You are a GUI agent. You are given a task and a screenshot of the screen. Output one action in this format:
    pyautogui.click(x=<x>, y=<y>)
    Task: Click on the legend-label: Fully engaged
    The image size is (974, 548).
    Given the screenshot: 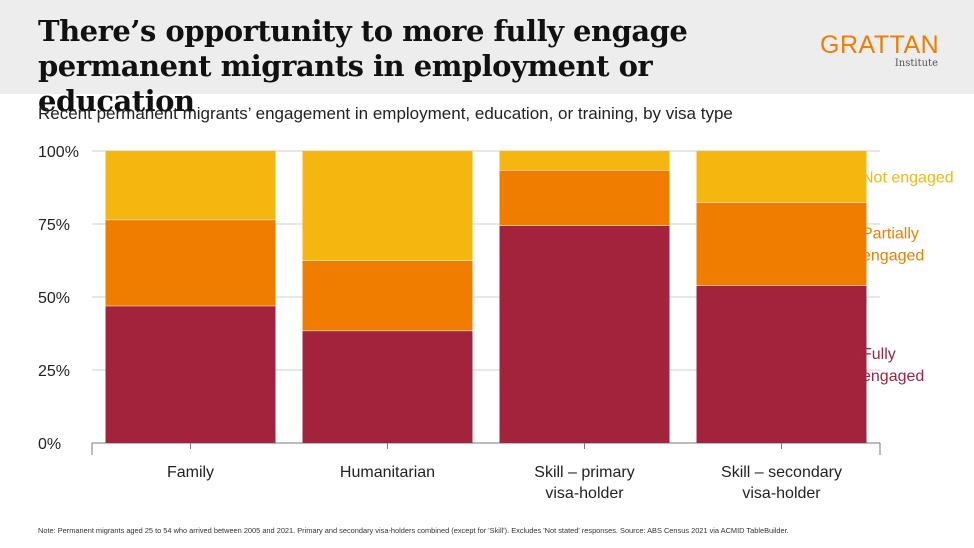 What is the action you would take?
    pyautogui.click(x=893, y=365)
    